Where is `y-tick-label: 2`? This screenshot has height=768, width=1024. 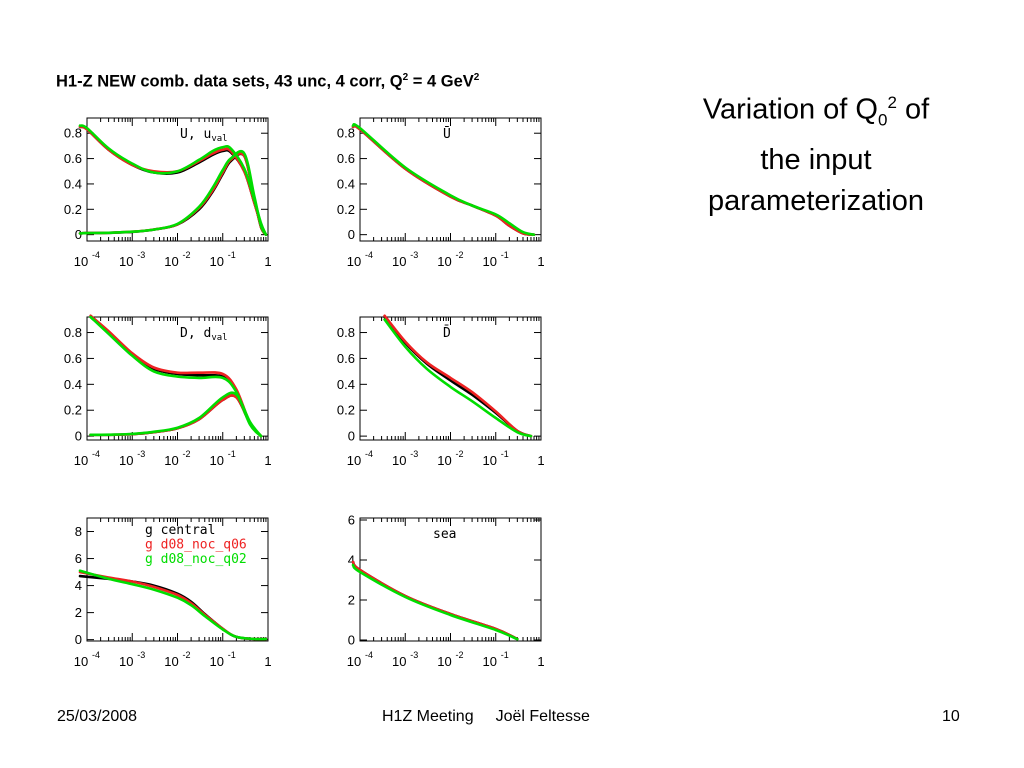 y-tick-label: 2 is located at coordinates (351, 600).